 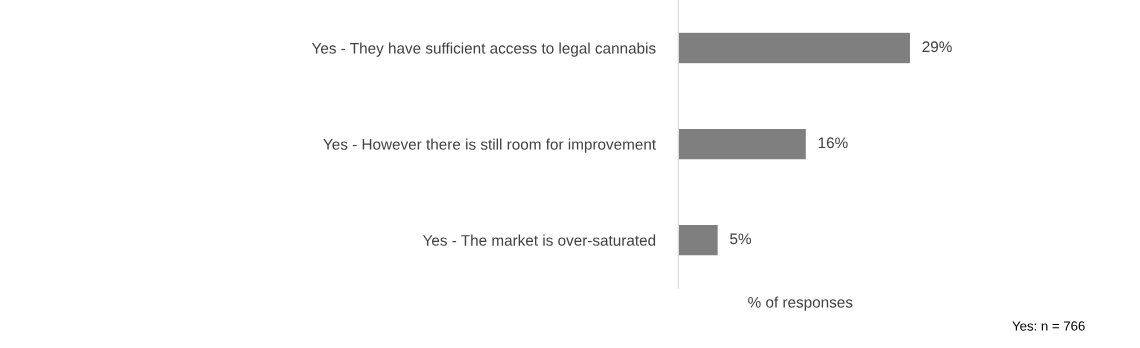 I want to click on y-tick-label: Yes - They have sufficient access to legal cannabis, so click(x=483, y=49).